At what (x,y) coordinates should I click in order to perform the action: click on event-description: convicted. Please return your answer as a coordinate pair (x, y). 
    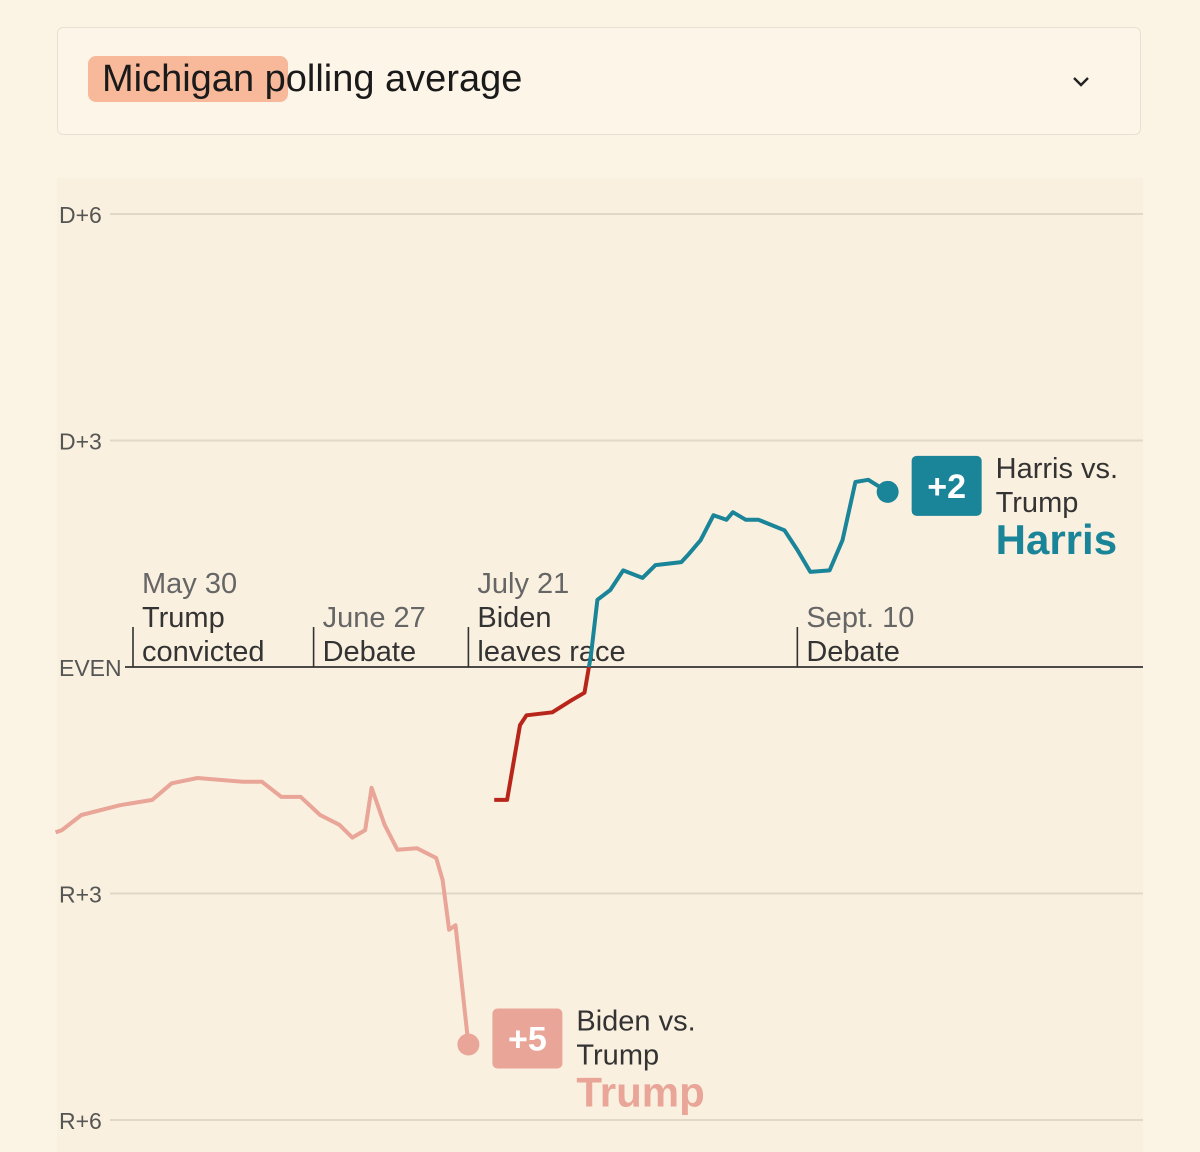
    Looking at the image, I should click on (203, 652).